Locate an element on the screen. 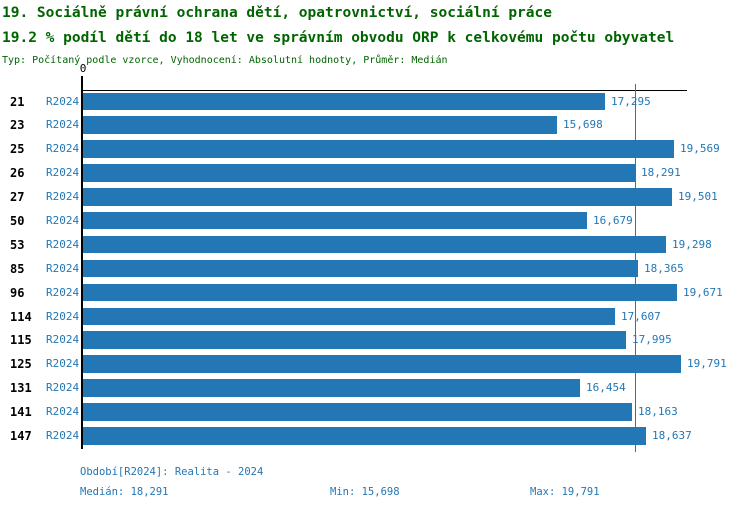 This screenshot has width=750, height=512. row-category-label: 125 is located at coordinates (21, 364).